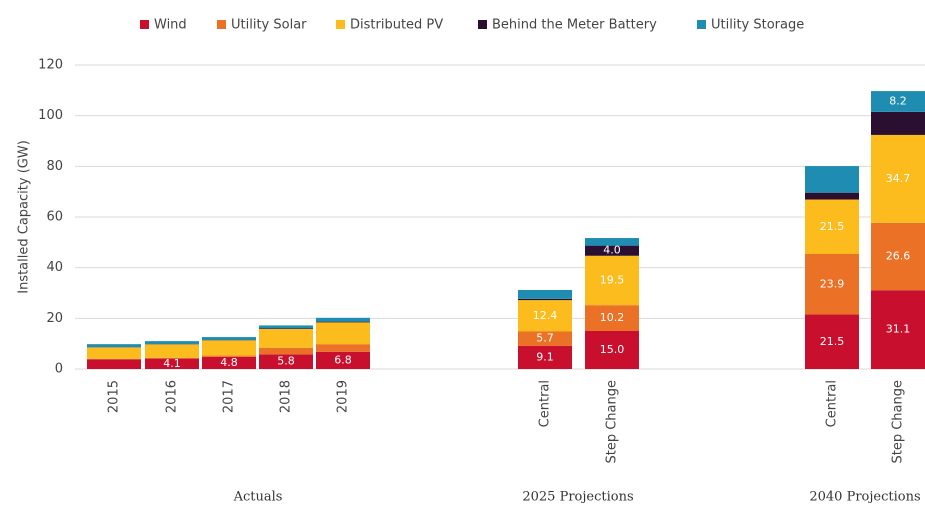 The image size is (925, 505). I want to click on y-axis-label: Installed Capacity (GW), so click(24, 217).